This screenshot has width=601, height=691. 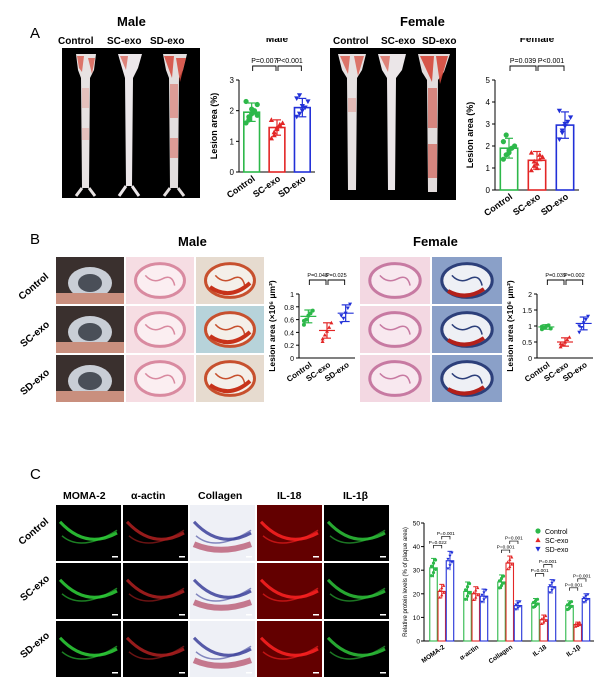 I want to click on y-tick-label: 0, so click(x=418, y=642).